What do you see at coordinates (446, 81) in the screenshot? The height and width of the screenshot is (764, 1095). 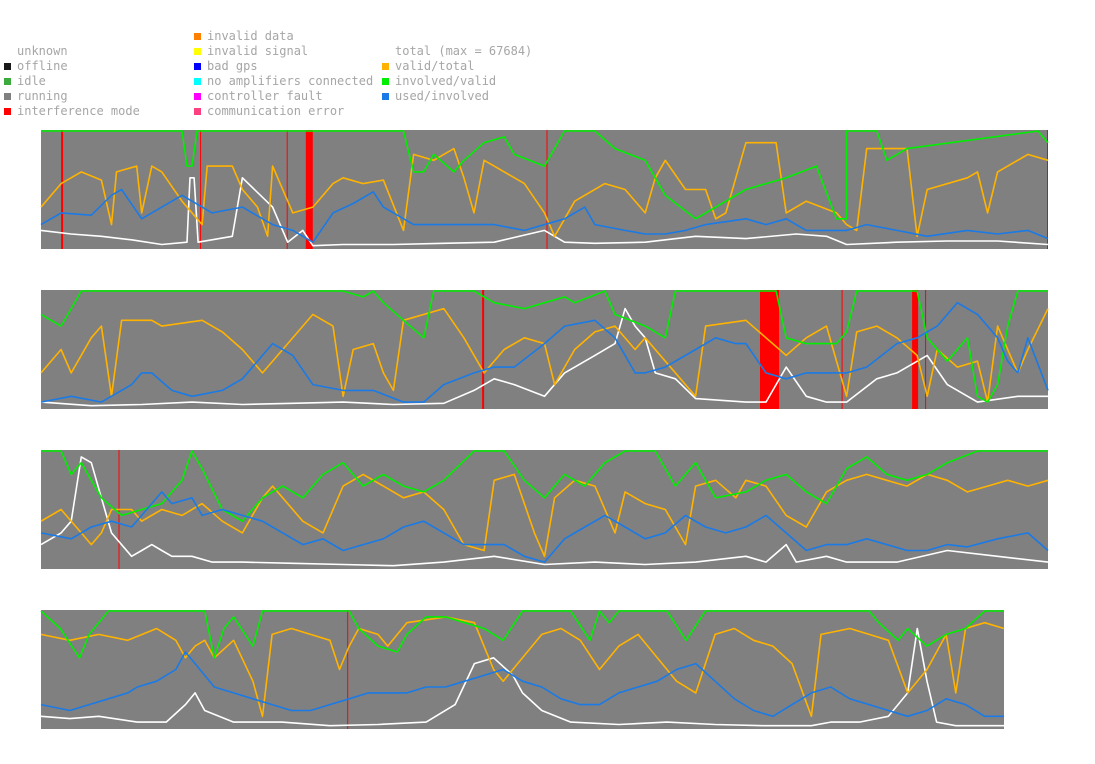 I see `legend-label-involved-valid: involved/valid` at bounding box center [446, 81].